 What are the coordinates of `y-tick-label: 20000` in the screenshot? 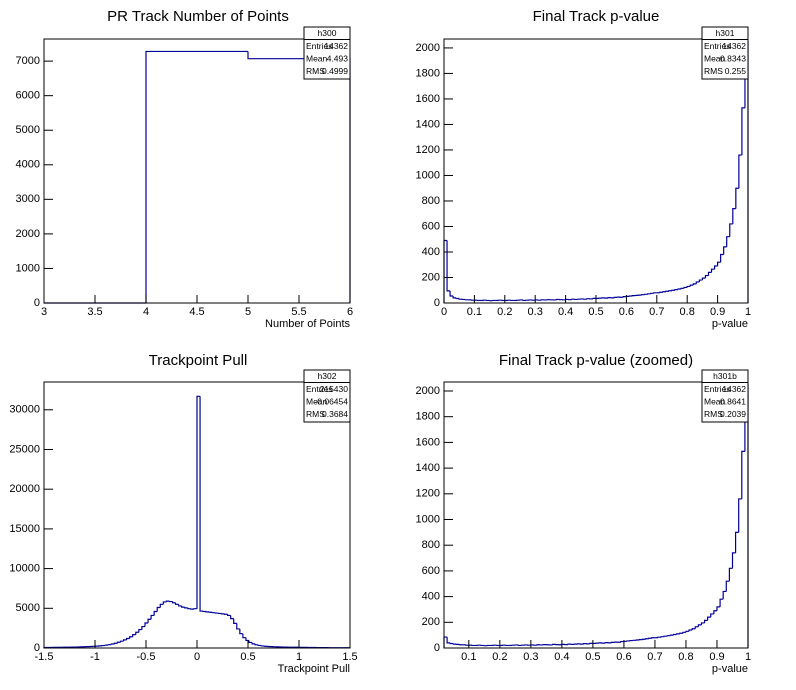 It's located at (24, 489).